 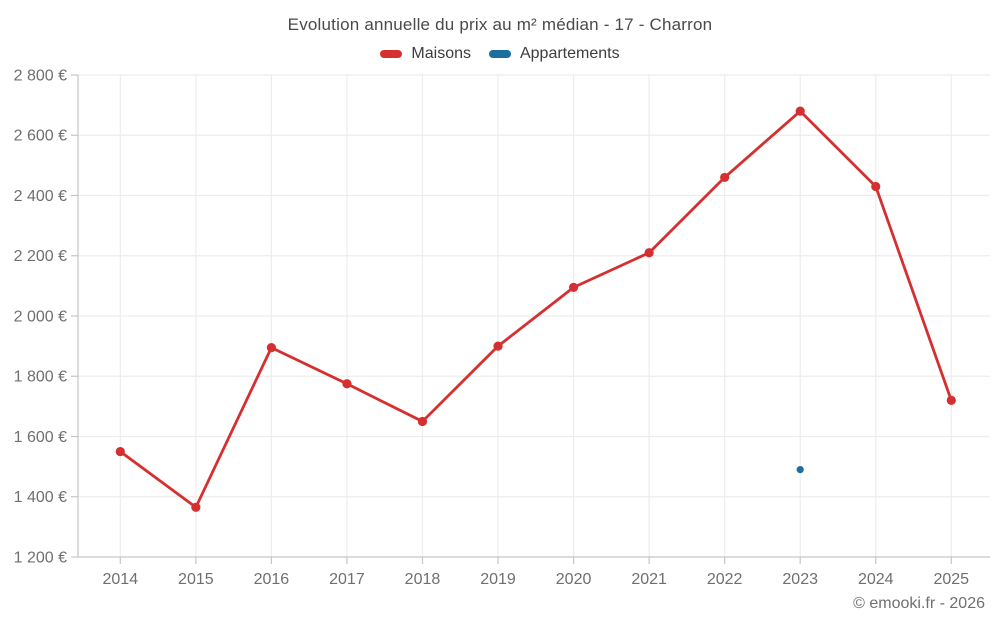 What do you see at coordinates (423, 579) in the screenshot?
I see `svg-text: 2018` at bounding box center [423, 579].